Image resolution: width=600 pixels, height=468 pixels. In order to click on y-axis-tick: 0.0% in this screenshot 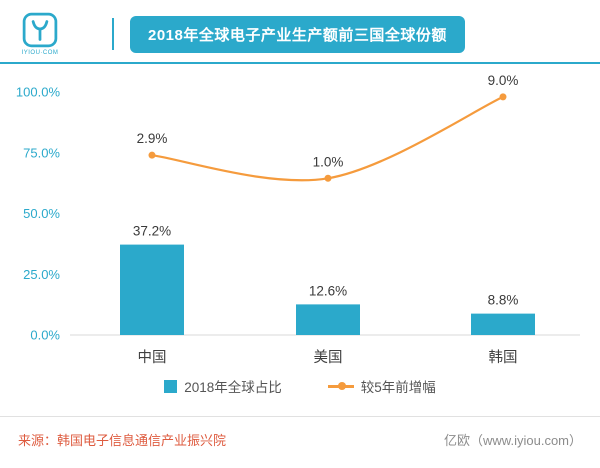, I will do `click(45, 335)`.